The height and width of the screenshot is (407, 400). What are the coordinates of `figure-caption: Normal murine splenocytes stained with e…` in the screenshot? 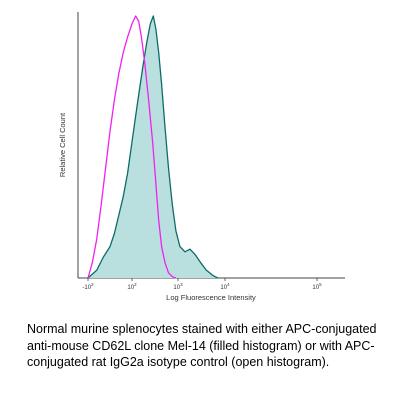 It's located at (202, 345).